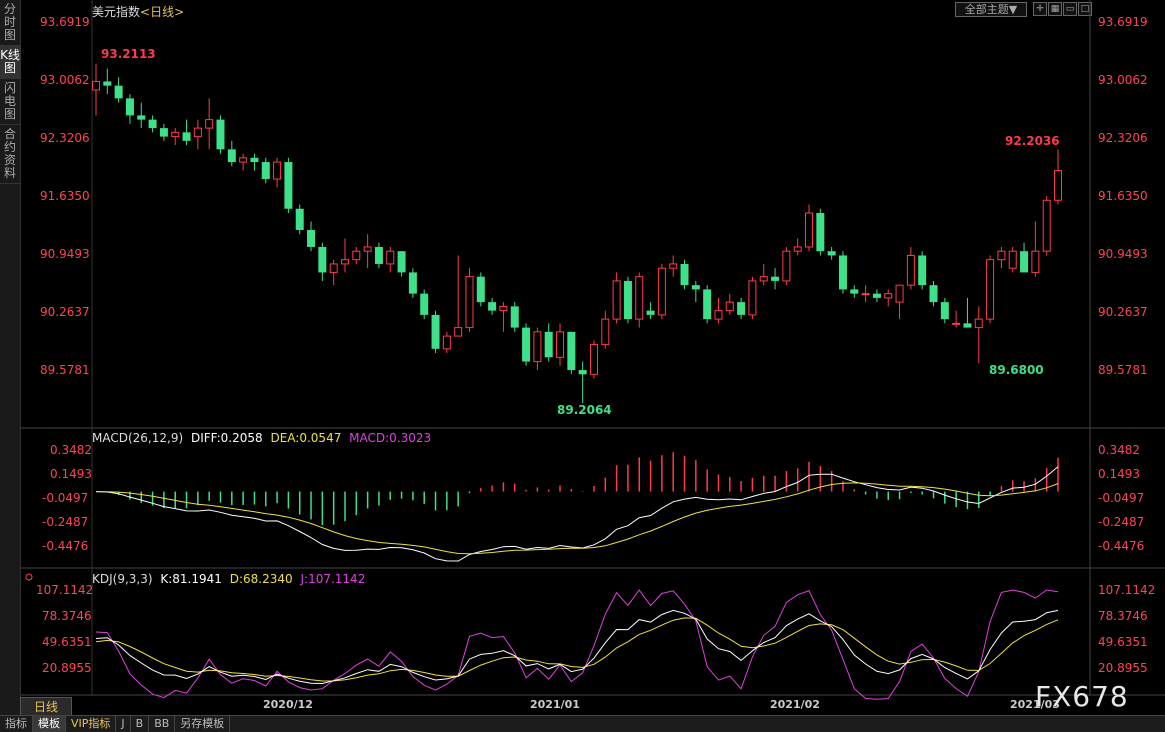 This screenshot has width=1165, height=732. What do you see at coordinates (577, 514) in the screenshot?
I see `macd-diff-line` at bounding box center [577, 514].